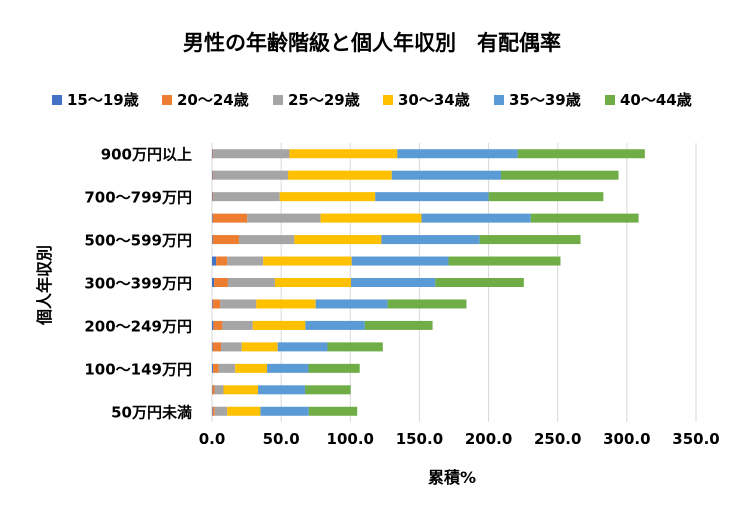 The image size is (744, 525). I want to click on x-tick-label: 50.0, so click(281, 439).